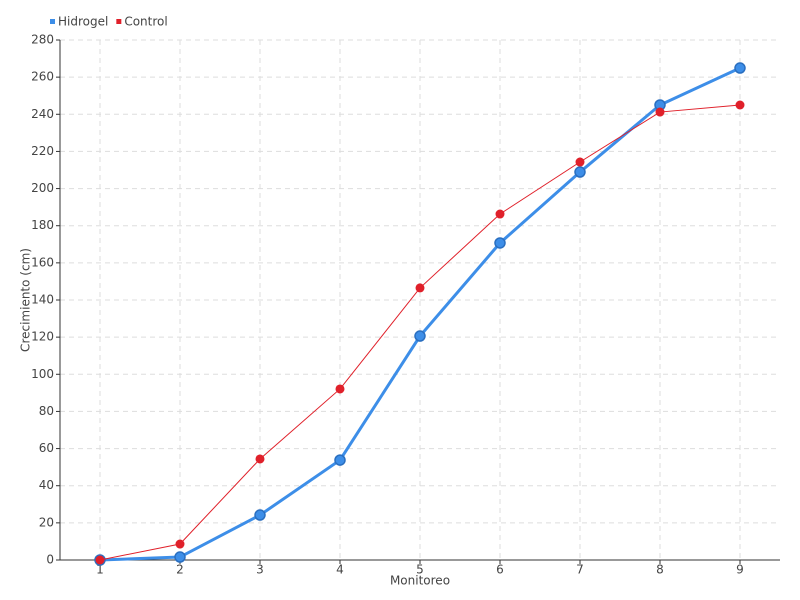  Describe the element at coordinates (46, 485) in the screenshot. I see `y-tick-label: 40` at that location.